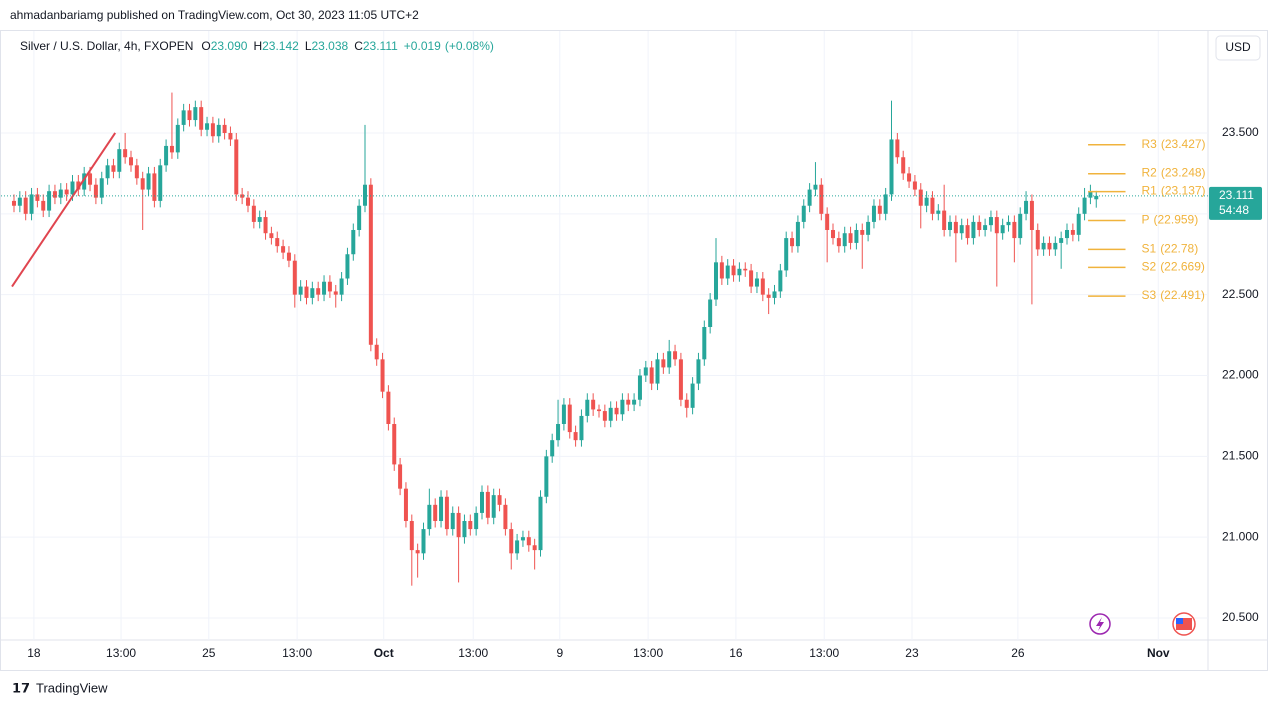 The width and height of the screenshot is (1280, 708). What do you see at coordinates (1240, 375) in the screenshot?
I see `y-tick-label: 22.000` at bounding box center [1240, 375].